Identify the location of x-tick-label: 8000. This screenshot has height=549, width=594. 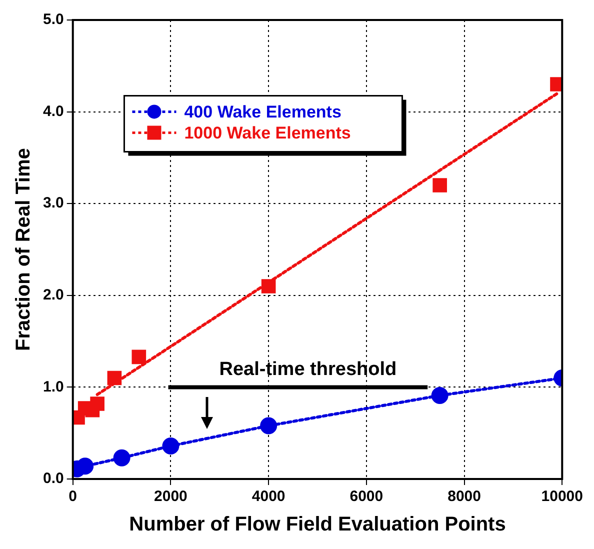
(464, 497).